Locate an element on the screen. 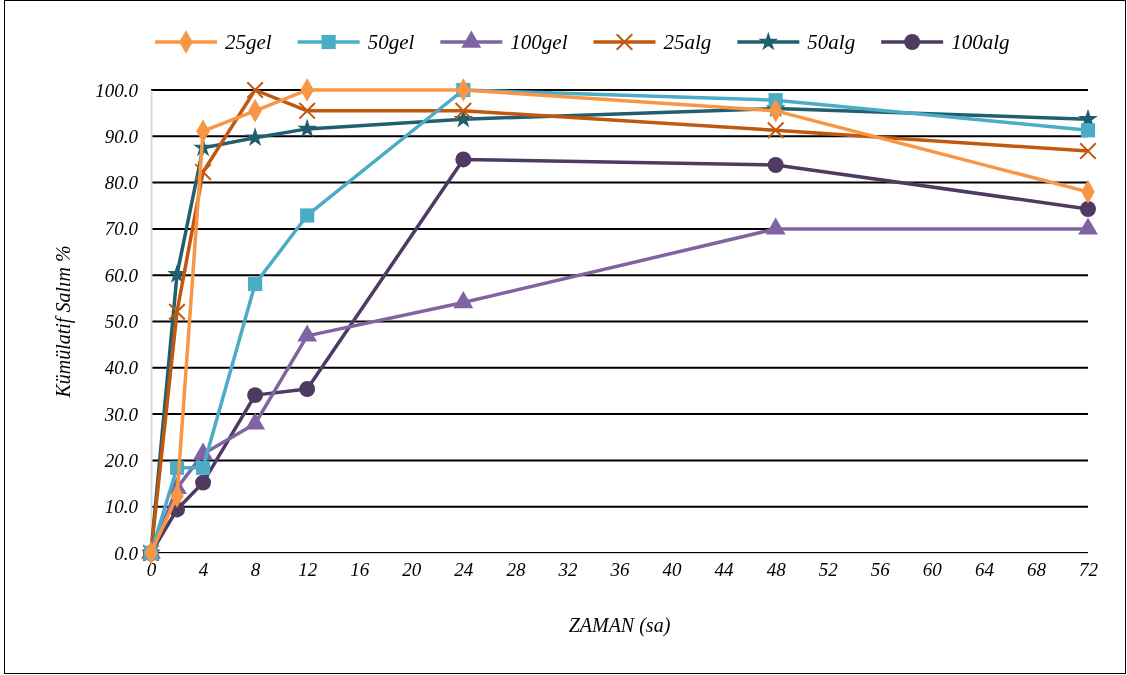 This screenshot has width=1127, height=675. x-tick-label: 36 is located at coordinates (619, 570).